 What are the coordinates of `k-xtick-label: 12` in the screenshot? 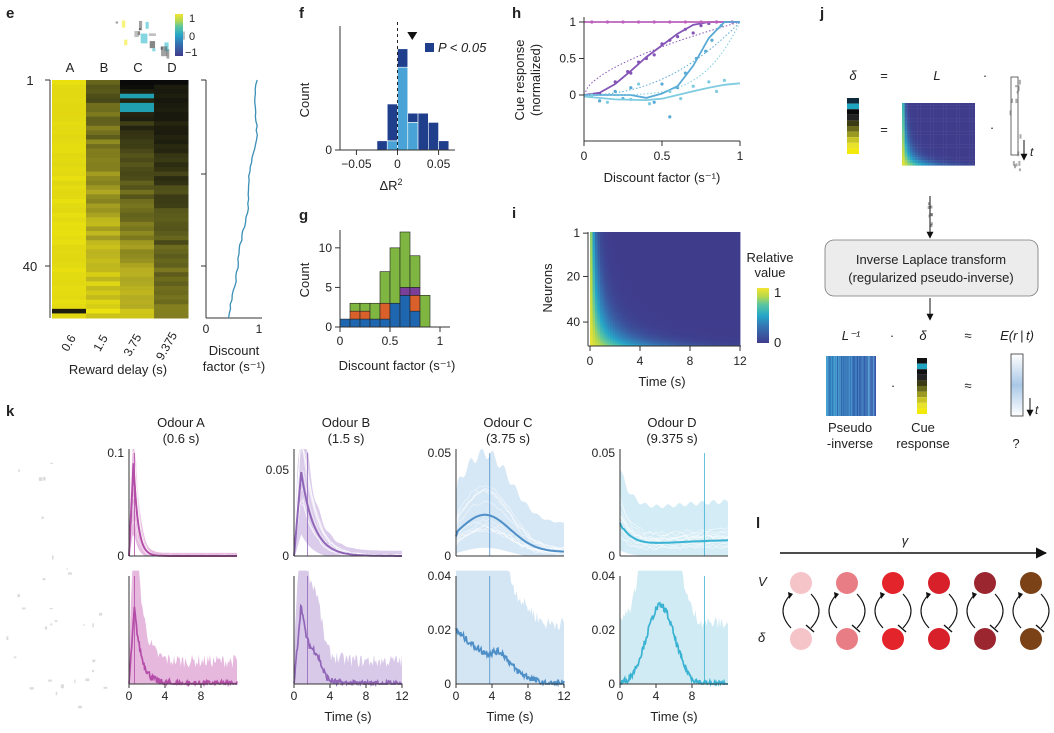 It's located at (564, 696).